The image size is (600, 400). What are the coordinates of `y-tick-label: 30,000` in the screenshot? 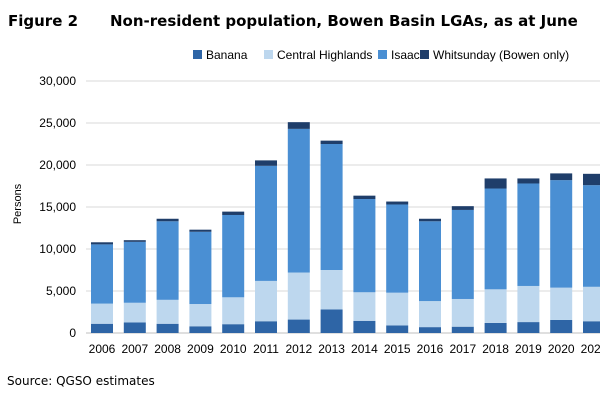 It's located at (57, 81).